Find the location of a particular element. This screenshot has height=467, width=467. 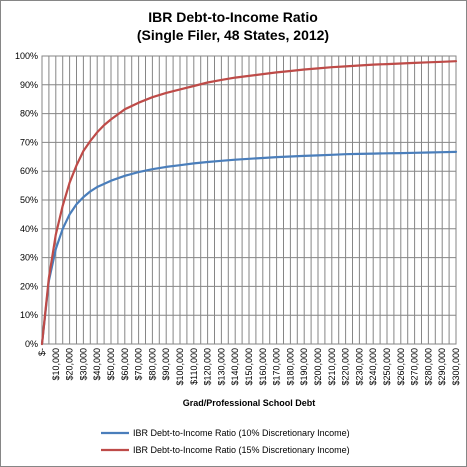

x-tick-label: $210,000 is located at coordinates (332, 367).